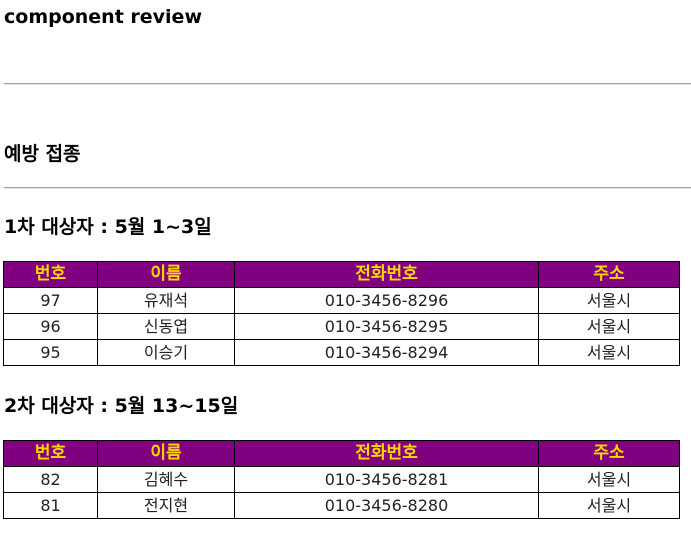 The height and width of the screenshot is (535, 691). I want to click on table-row: 96 신동엽 010-3456-8295 서울시, so click(341, 326).